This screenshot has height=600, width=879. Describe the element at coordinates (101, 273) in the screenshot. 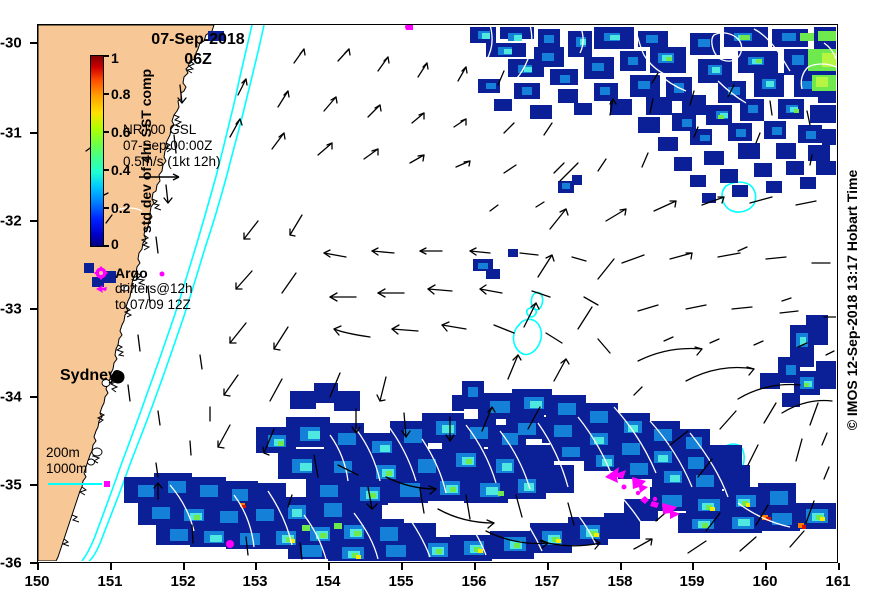

I see `argo-float-icon` at that location.